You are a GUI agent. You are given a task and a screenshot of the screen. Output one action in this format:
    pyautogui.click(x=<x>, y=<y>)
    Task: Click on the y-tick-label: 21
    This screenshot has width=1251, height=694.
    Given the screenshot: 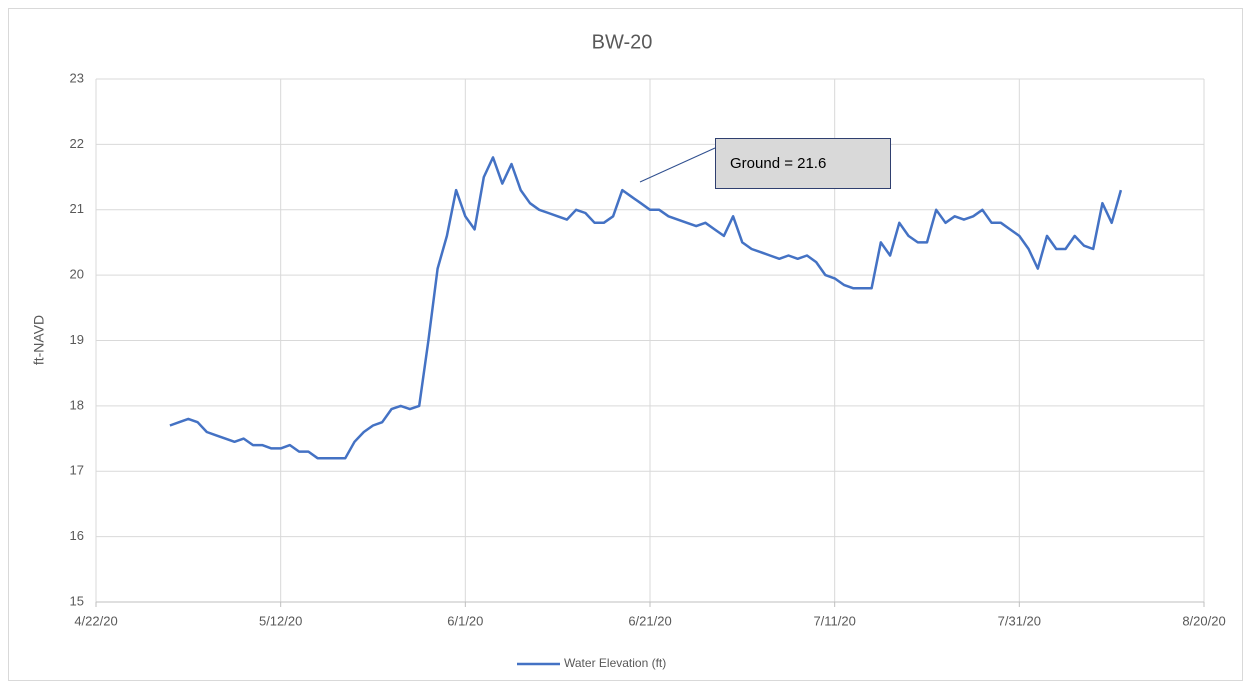 What is the action you would take?
    pyautogui.click(x=77, y=208)
    